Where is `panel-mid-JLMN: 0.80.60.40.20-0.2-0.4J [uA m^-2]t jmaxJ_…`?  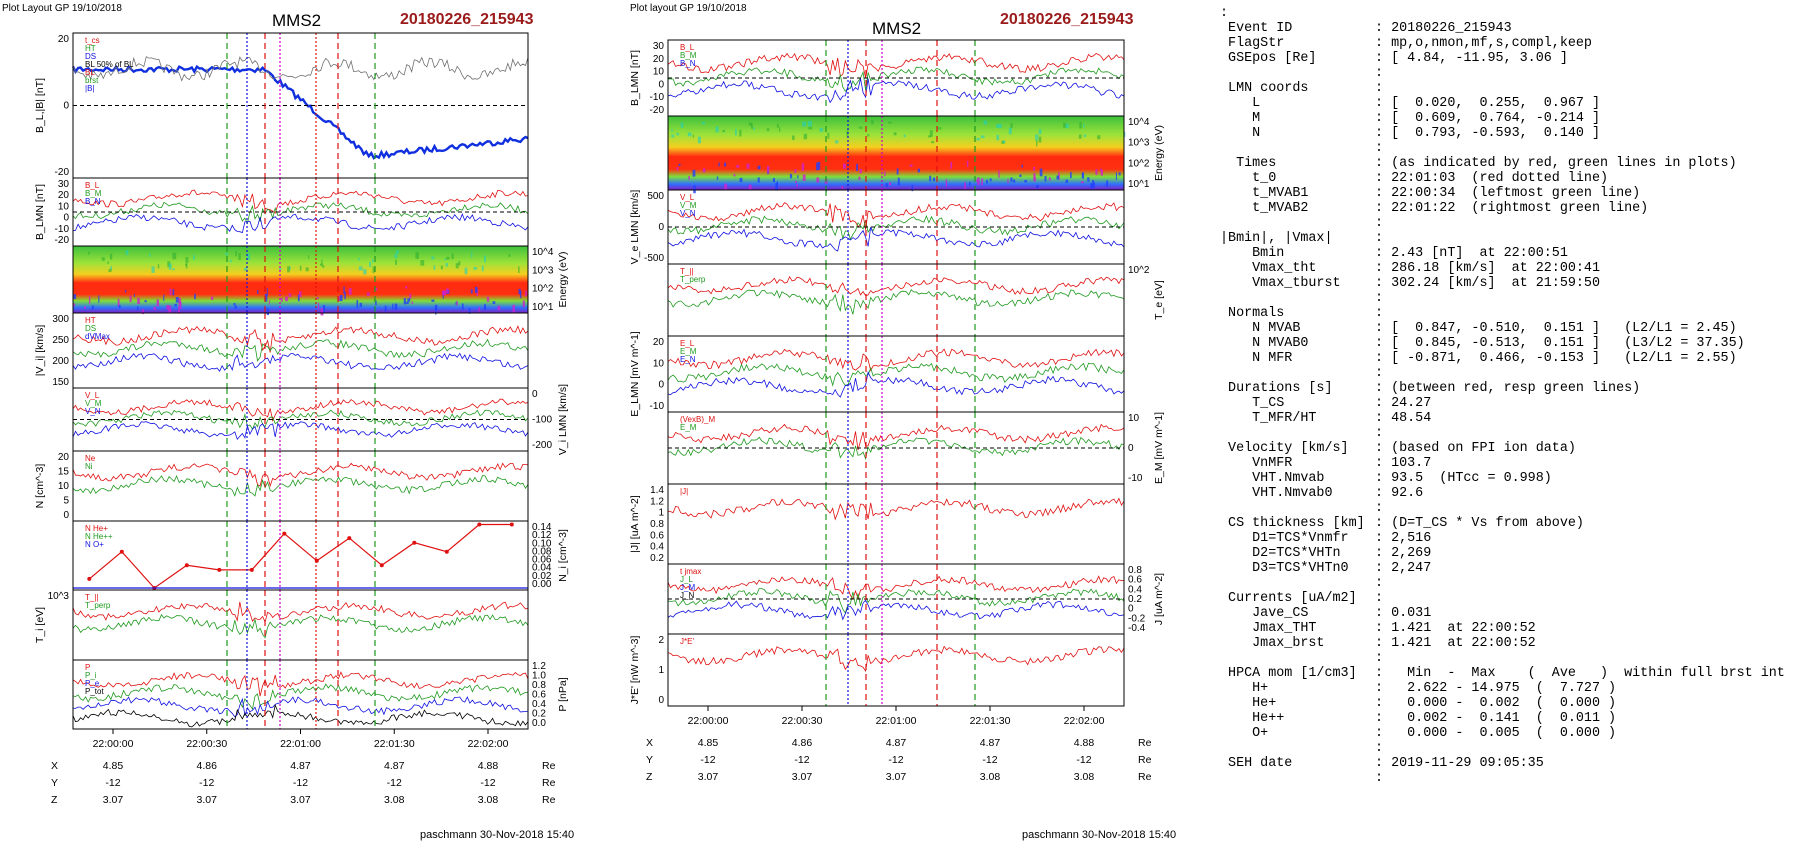
panel-mid-JLMN: 0.80.60.40.20-0.2-0.4J [uA m^-2]t jmaxJ_… is located at coordinates (916, 599).